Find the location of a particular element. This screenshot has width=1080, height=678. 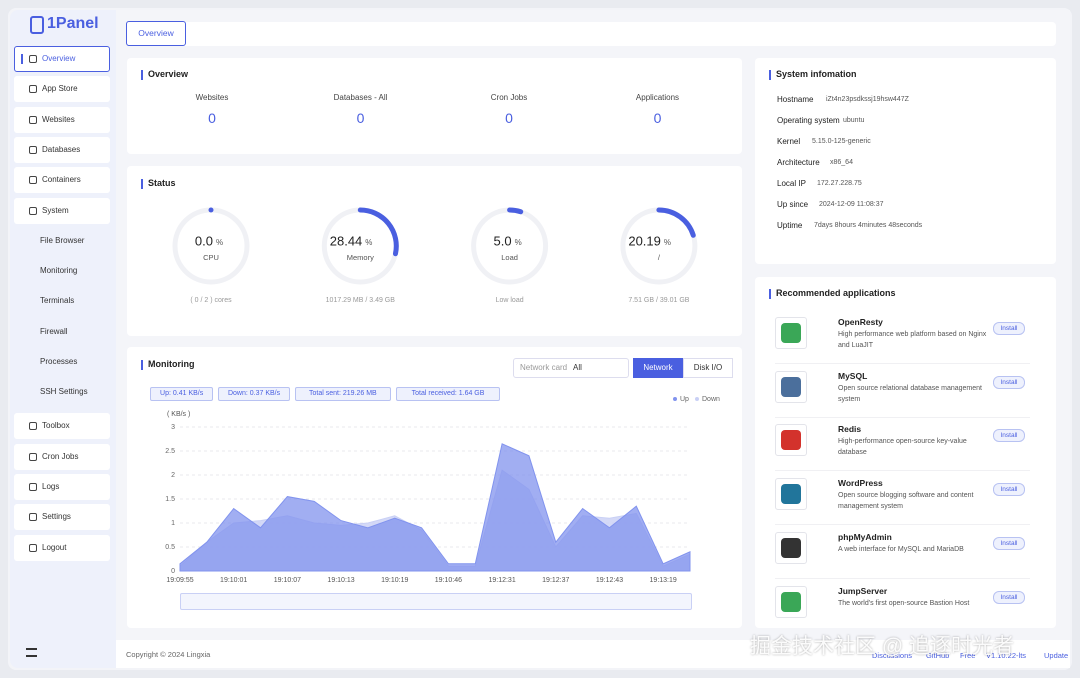

gauge-detail: 7.51 GB / 39.01 GB is located at coordinates (658, 300).